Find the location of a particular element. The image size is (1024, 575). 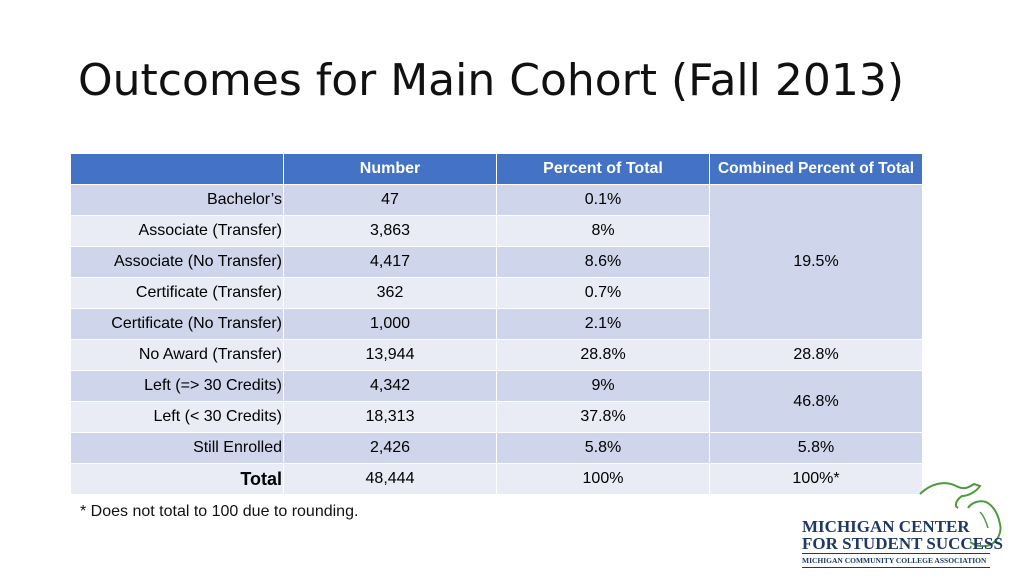

combined-awards: 19.5% is located at coordinates (816, 262).